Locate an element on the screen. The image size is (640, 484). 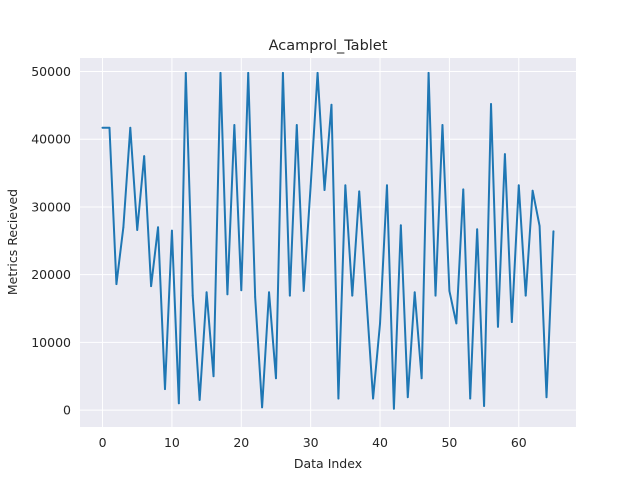
y-tick-label: 20000 is located at coordinates (51, 274).